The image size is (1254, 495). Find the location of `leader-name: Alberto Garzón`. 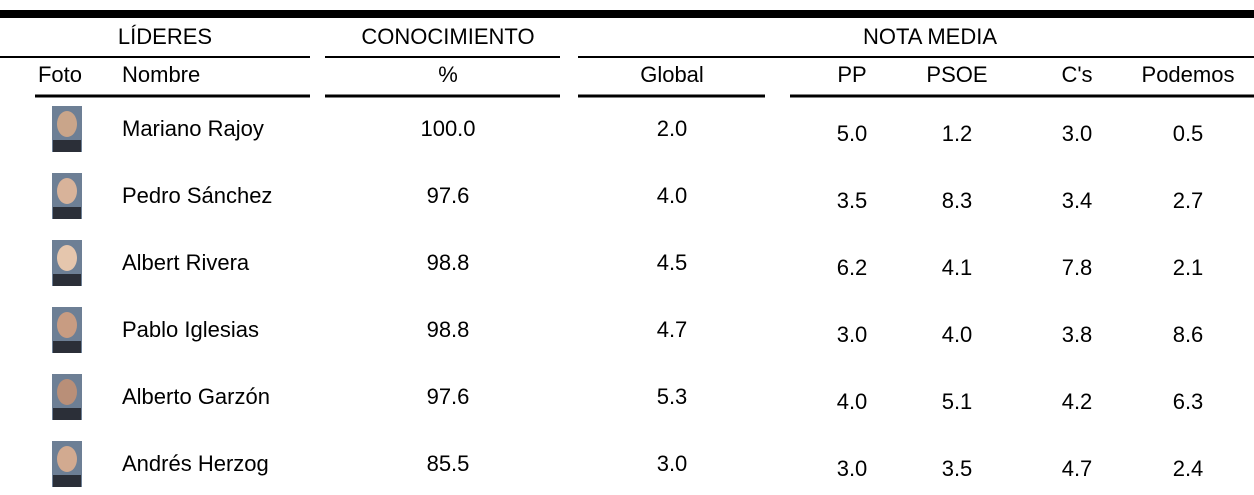

leader-name: Alberto Garzón is located at coordinates (196, 396).